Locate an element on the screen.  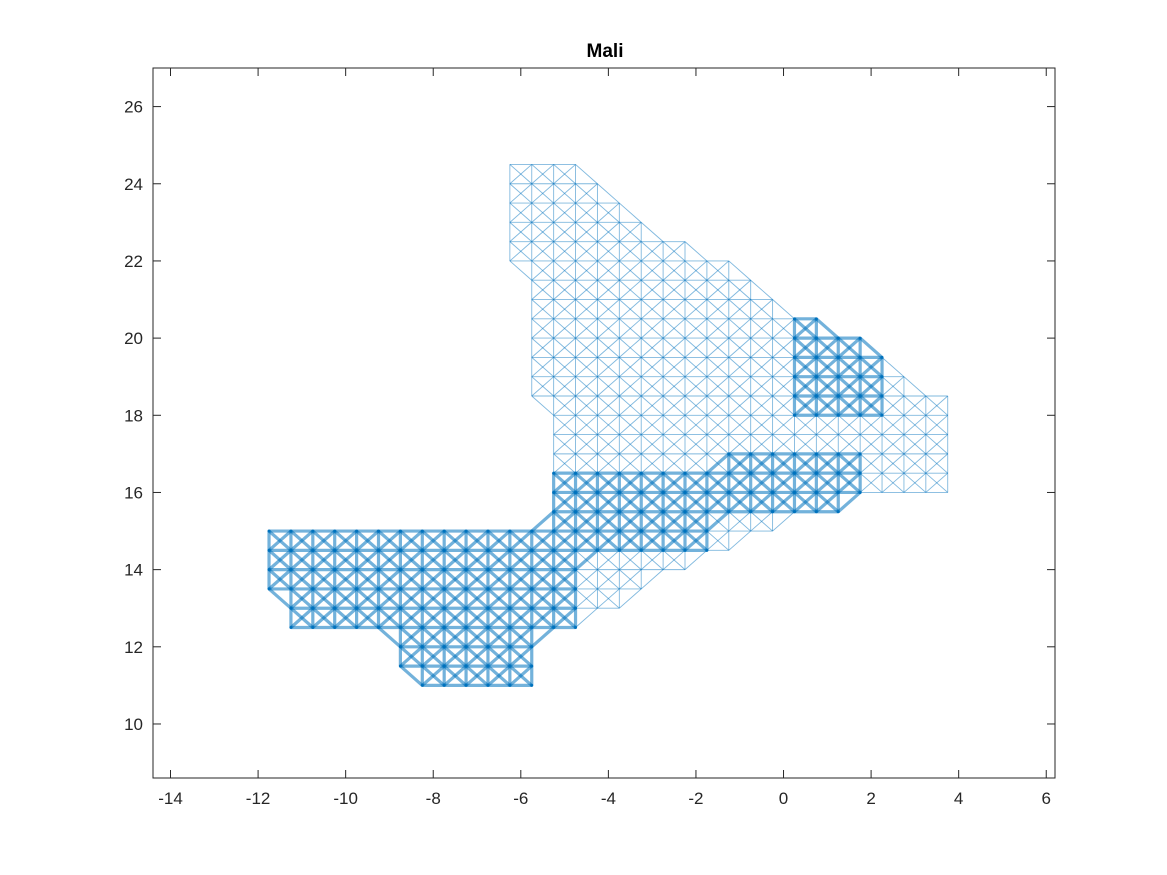
x-tick-label: -4 is located at coordinates (608, 798).